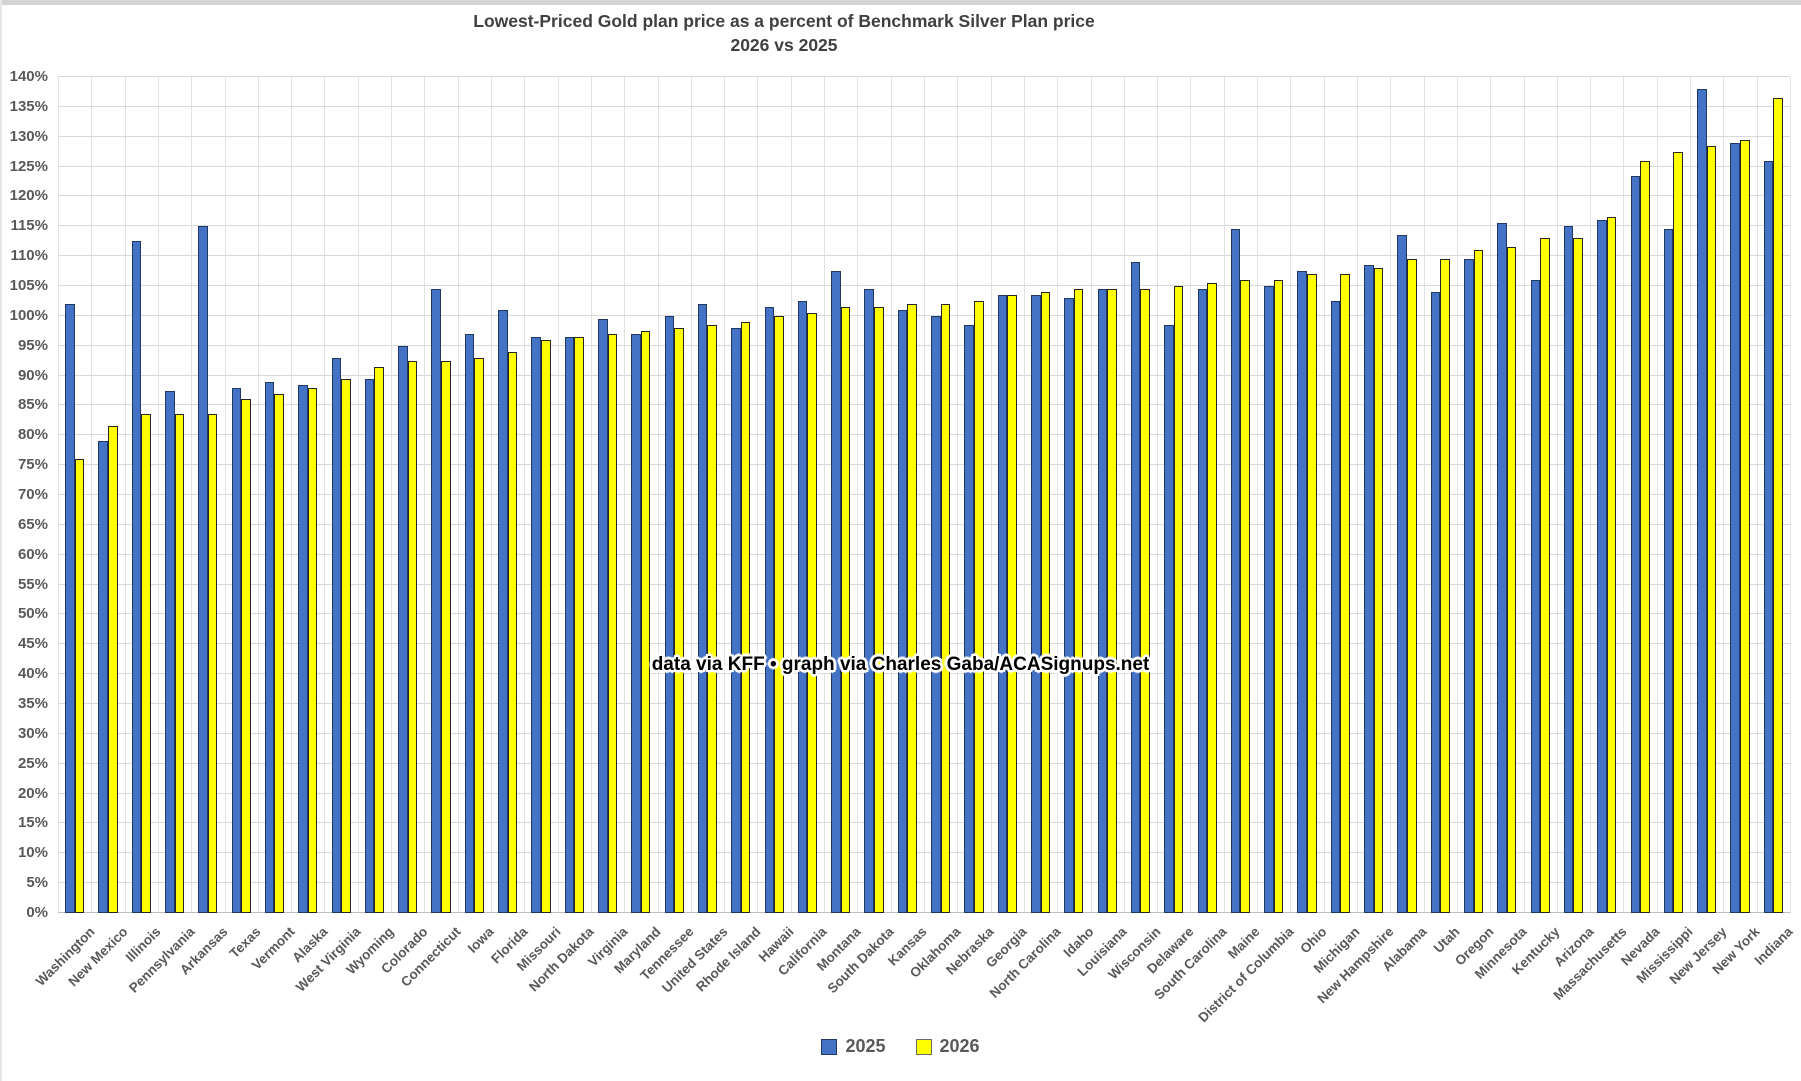 The width and height of the screenshot is (1801, 1081). Describe the element at coordinates (32, 614) in the screenshot. I see `y-axis-tick-50-: 50%` at that location.